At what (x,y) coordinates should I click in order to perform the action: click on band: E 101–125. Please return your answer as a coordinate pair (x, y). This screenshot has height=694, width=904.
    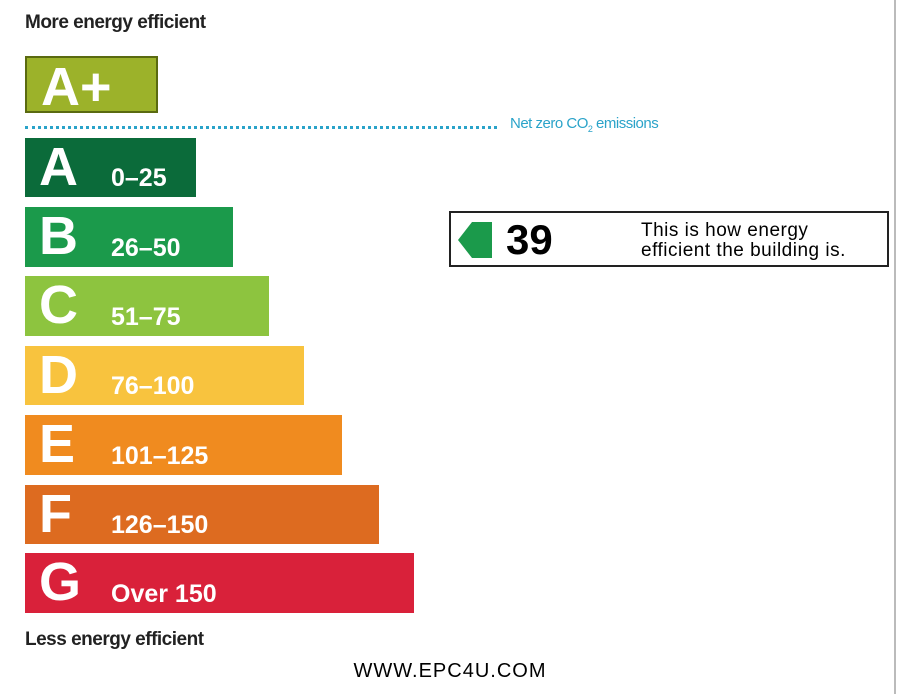
    Looking at the image, I should click on (183, 444).